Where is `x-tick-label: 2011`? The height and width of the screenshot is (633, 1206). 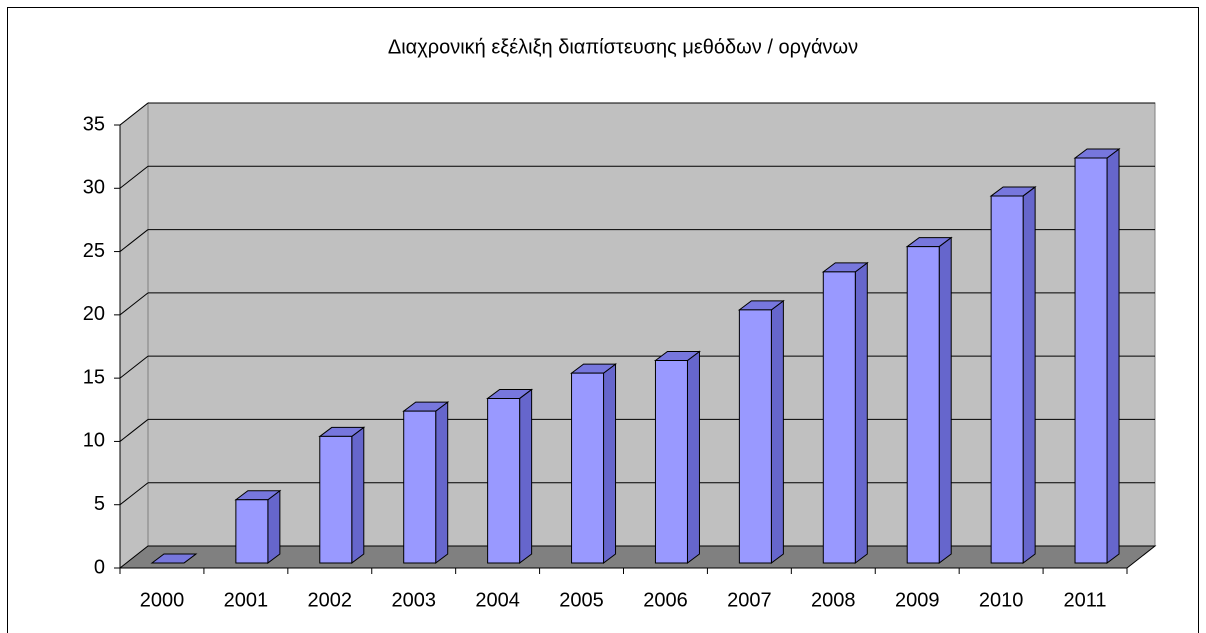
x-tick-label: 2011 is located at coordinates (1085, 600).